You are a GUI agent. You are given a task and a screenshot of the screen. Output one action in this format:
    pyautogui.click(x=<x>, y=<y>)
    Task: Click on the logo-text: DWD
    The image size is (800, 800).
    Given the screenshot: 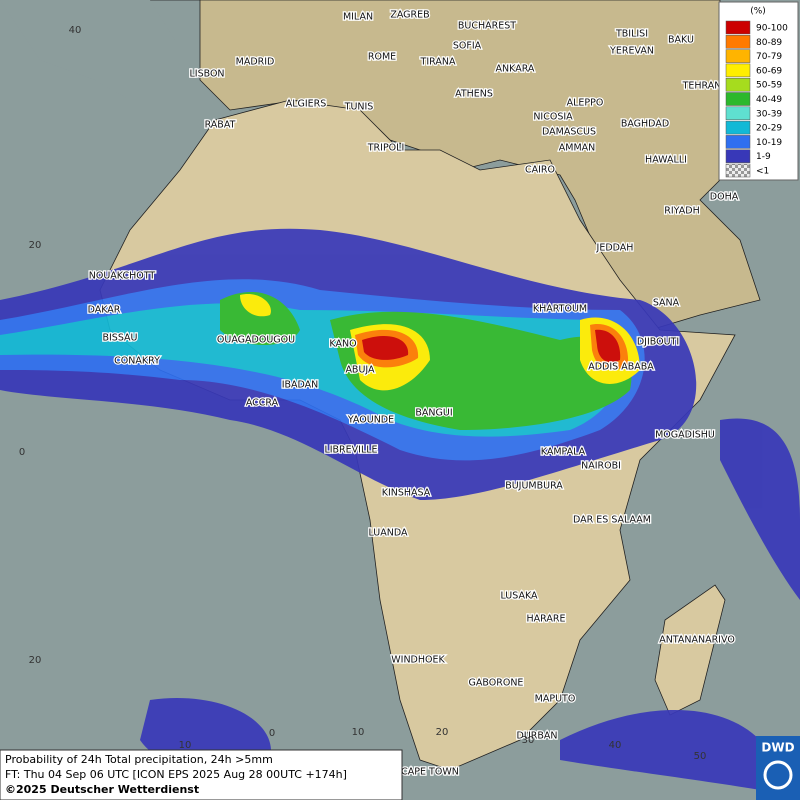 What is the action you would take?
    pyautogui.click(x=777, y=748)
    